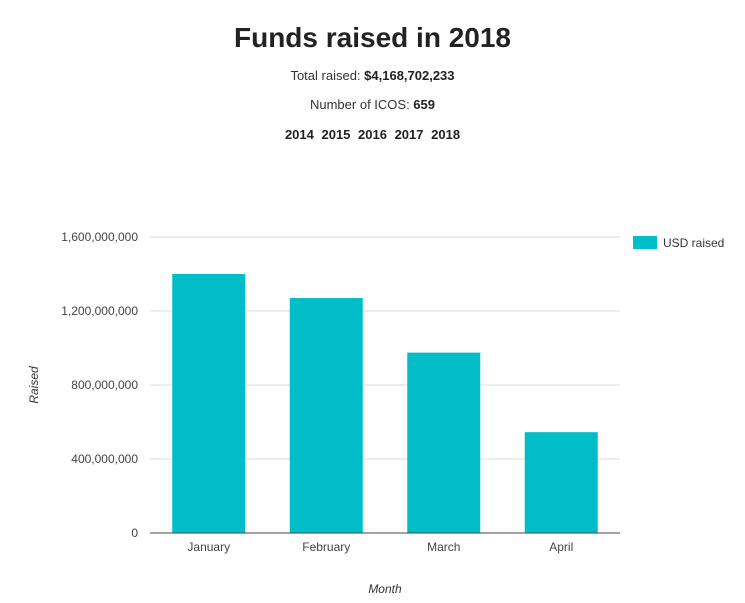 This screenshot has width=745, height=603. Describe the element at coordinates (299, 134) in the screenshot. I see `year-link-2014: 2014` at that location.